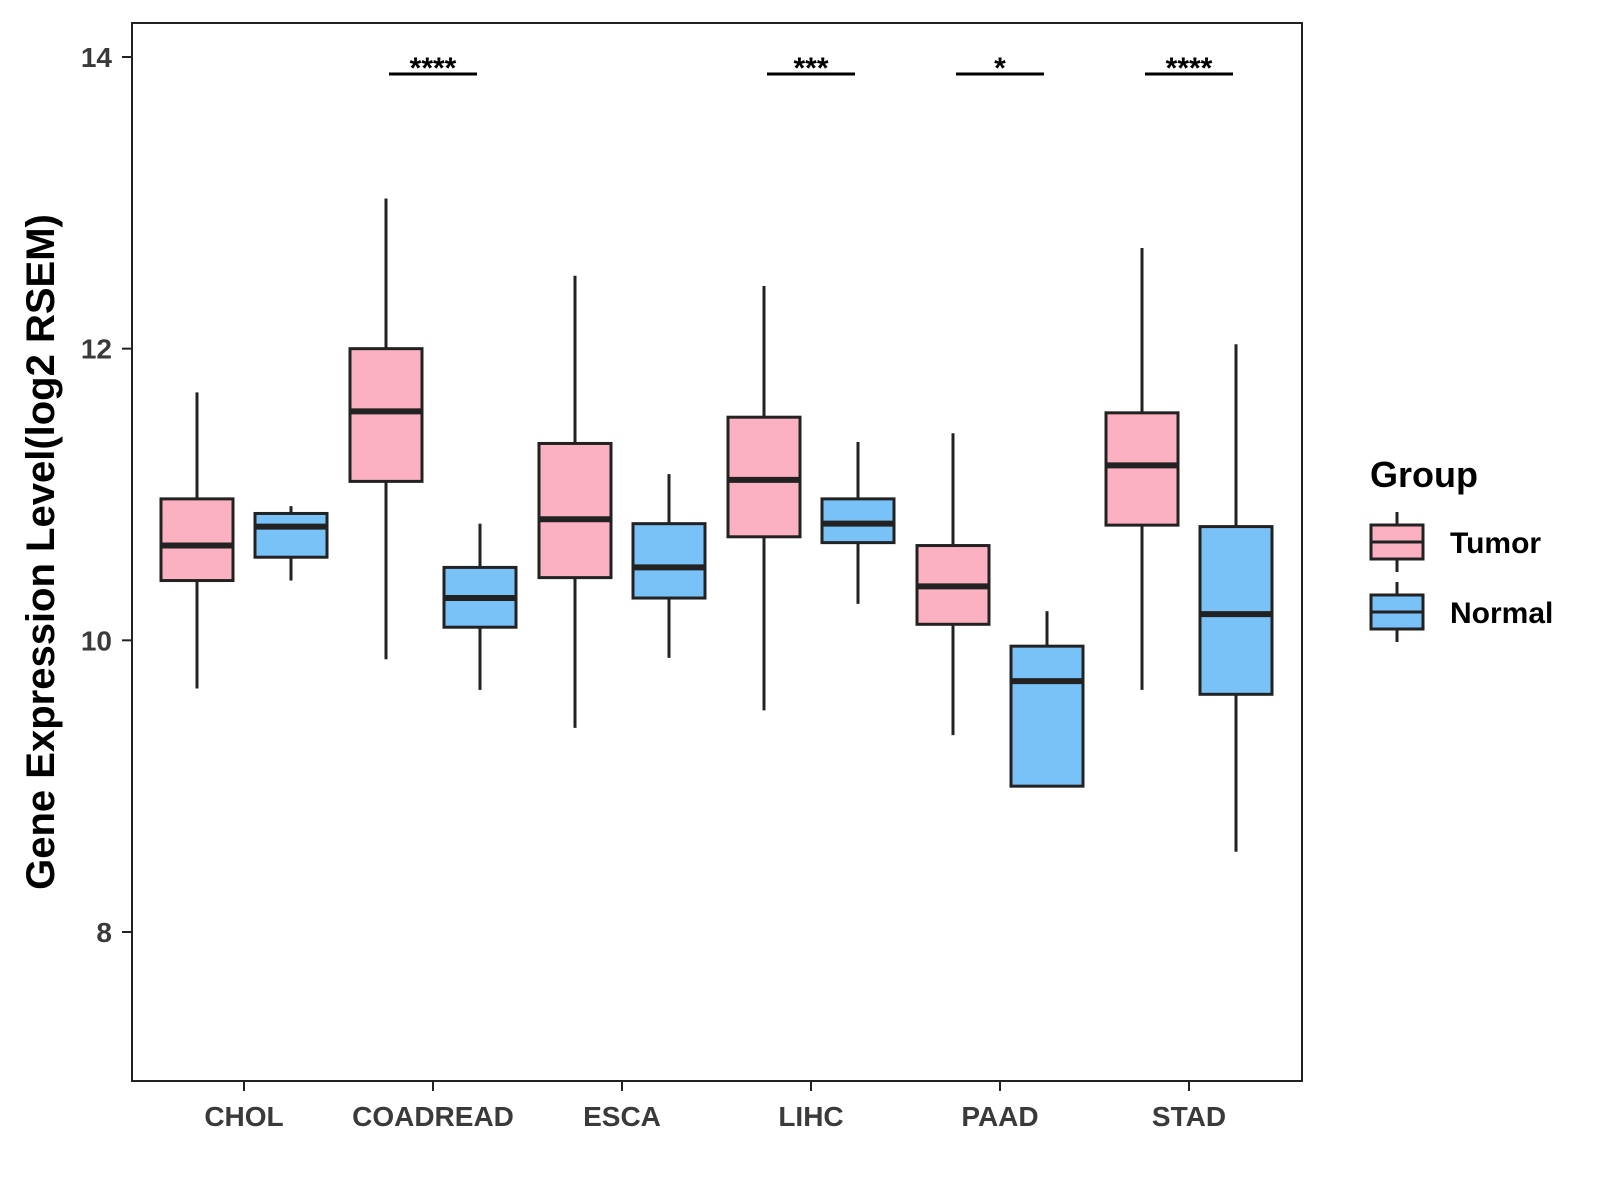  I want to click on x-axis: CHOL COADREAD ESCA LIHC PAAD STAD, so click(715, 1106).